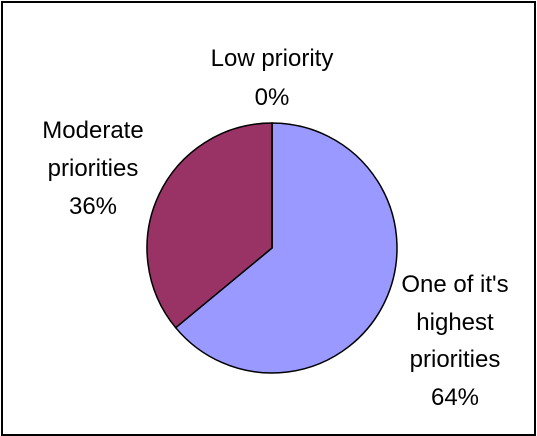 The height and width of the screenshot is (436, 537). What do you see at coordinates (455, 322) in the screenshot?
I see `slice-label-highest-line2: highest` at bounding box center [455, 322].